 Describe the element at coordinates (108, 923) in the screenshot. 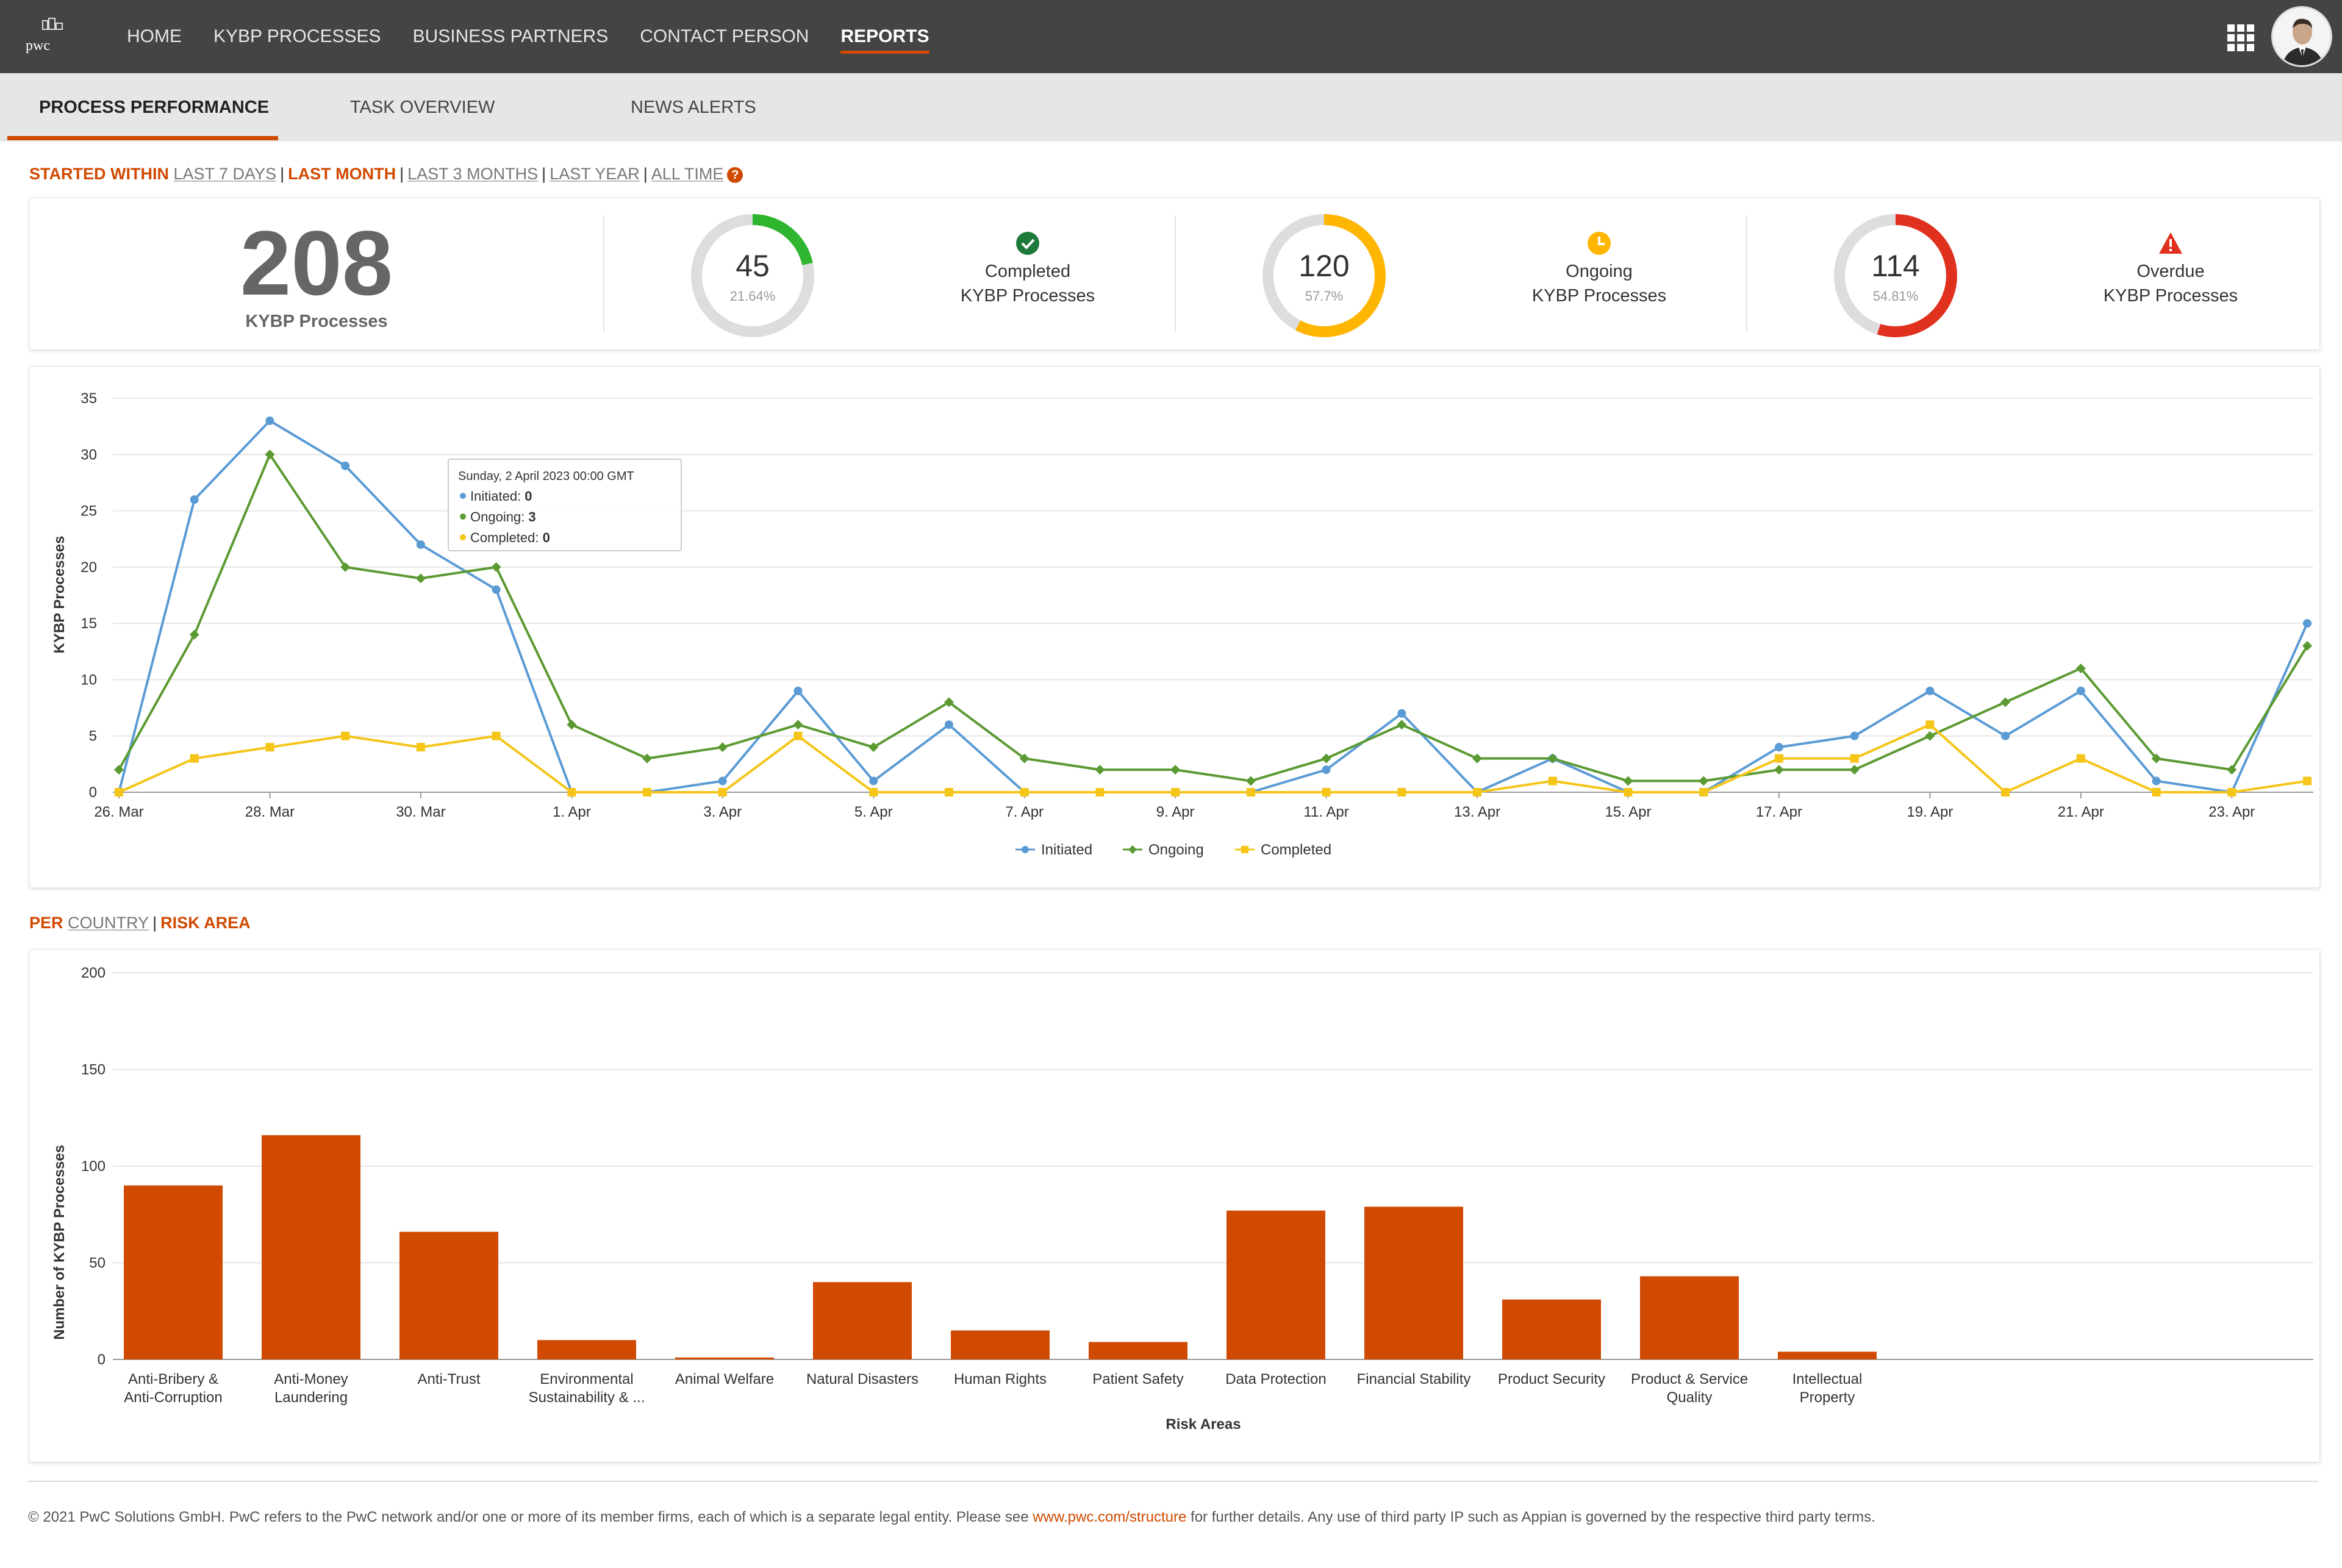

I see `group-by-country: COUNTRY` at that location.